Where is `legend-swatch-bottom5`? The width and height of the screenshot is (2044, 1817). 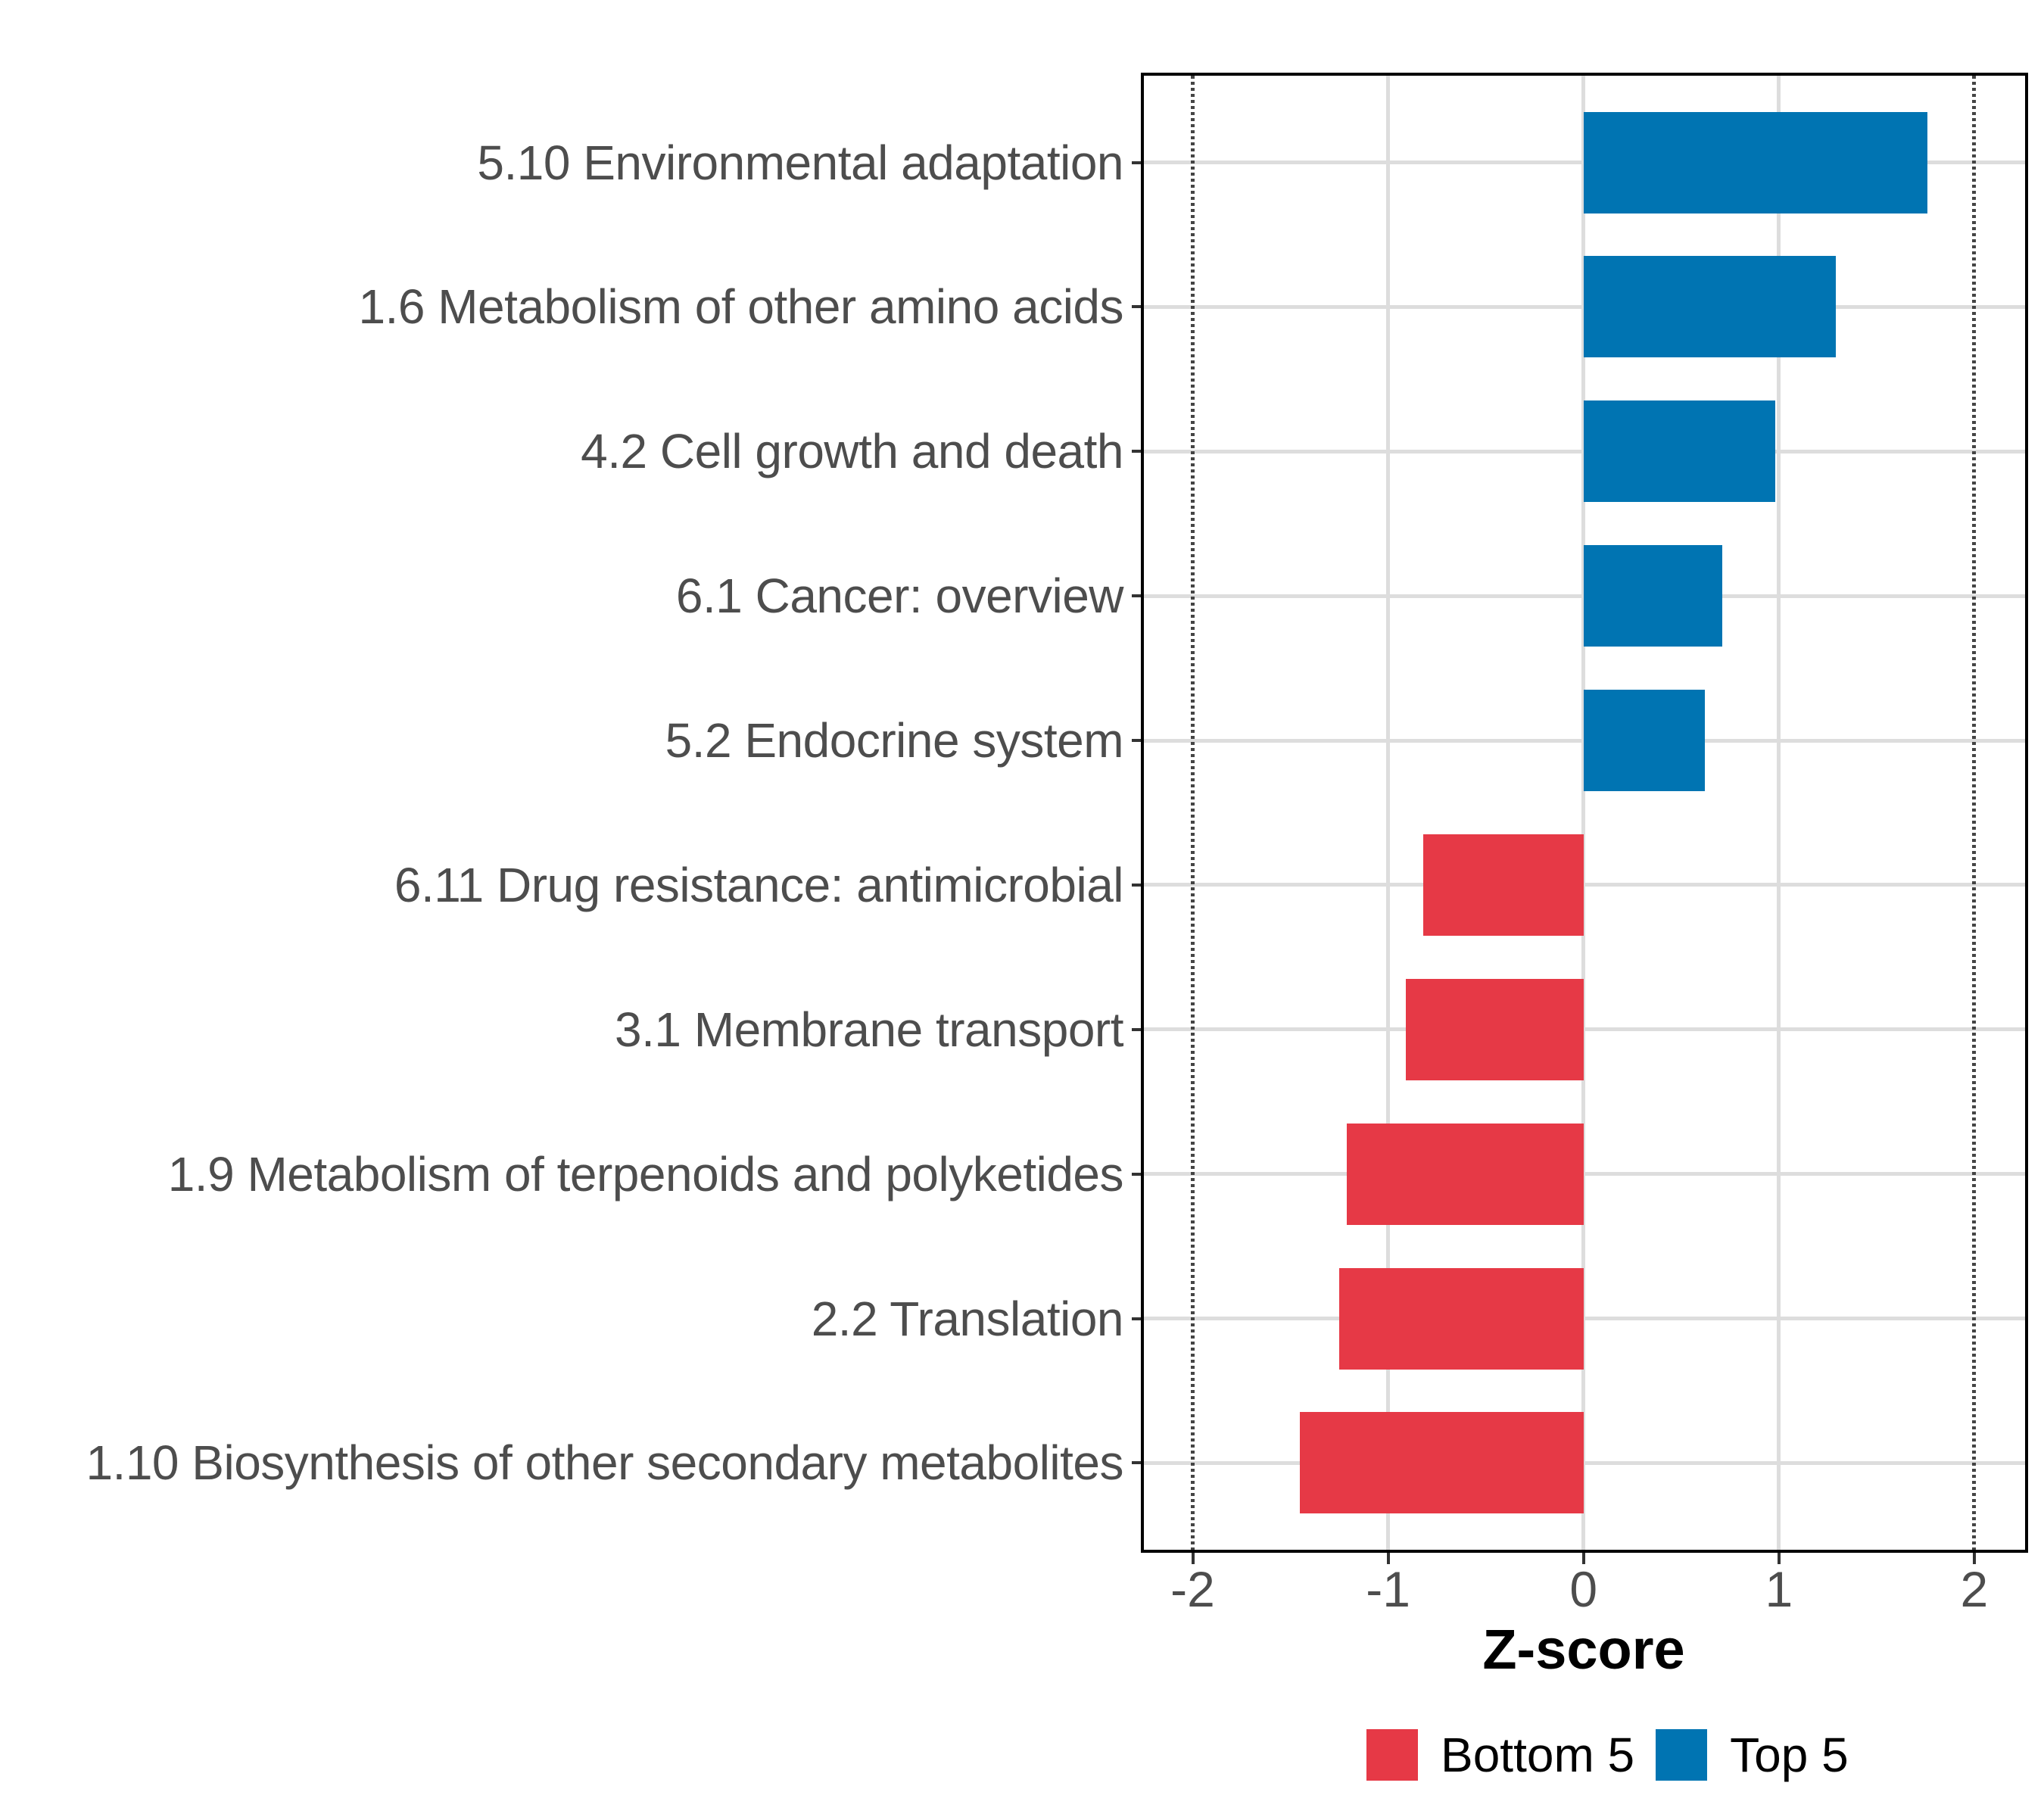
legend-swatch-bottom5 is located at coordinates (1392, 1755).